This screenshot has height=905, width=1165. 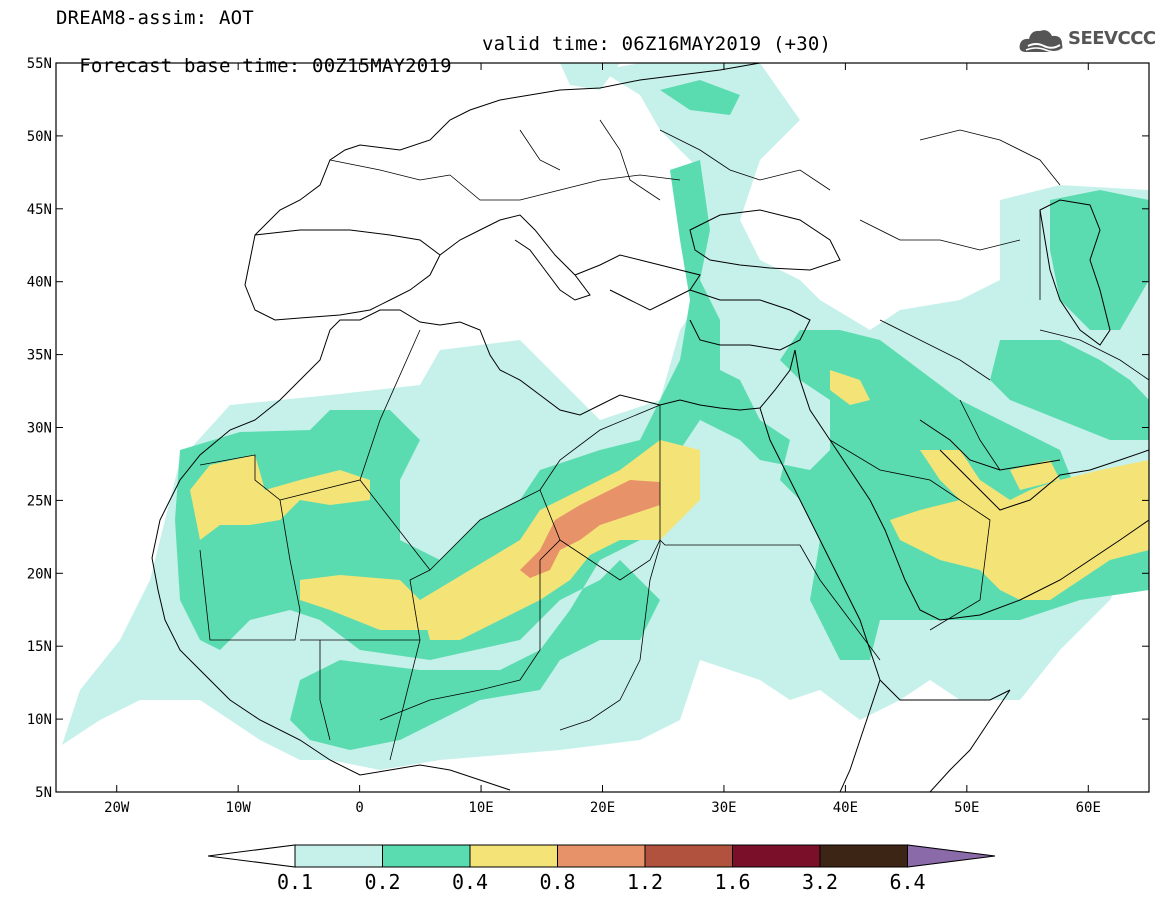 What do you see at coordinates (43, 793) in the screenshot?
I see `lat-tick-label: 5N` at bounding box center [43, 793].